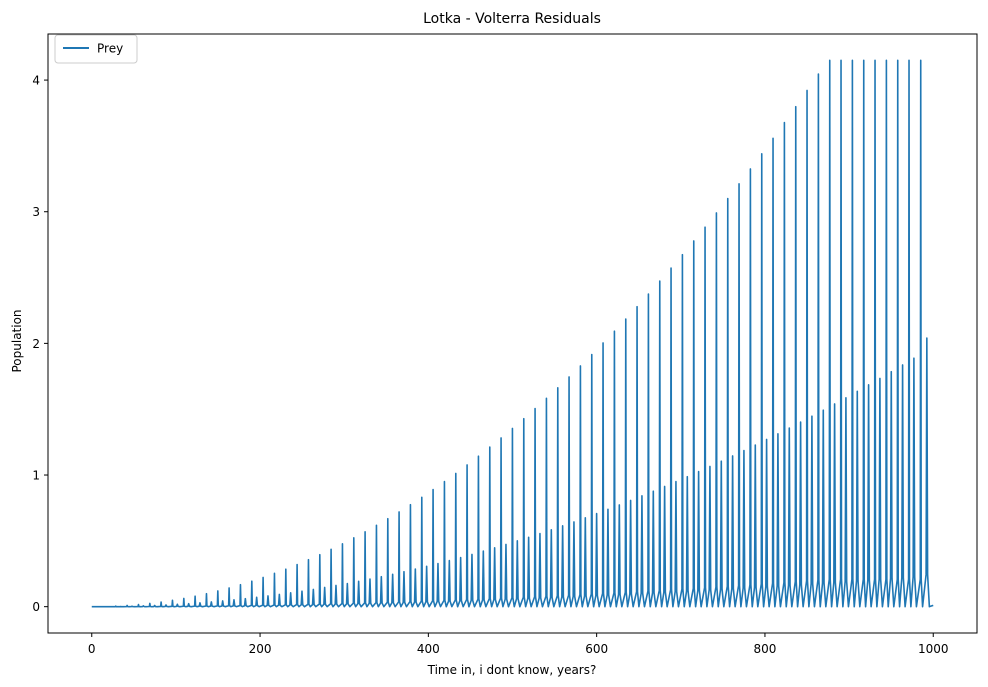 Image resolution: width=988 pixels, height=687 pixels. I want to click on x-tick-label: 200, so click(260, 649).